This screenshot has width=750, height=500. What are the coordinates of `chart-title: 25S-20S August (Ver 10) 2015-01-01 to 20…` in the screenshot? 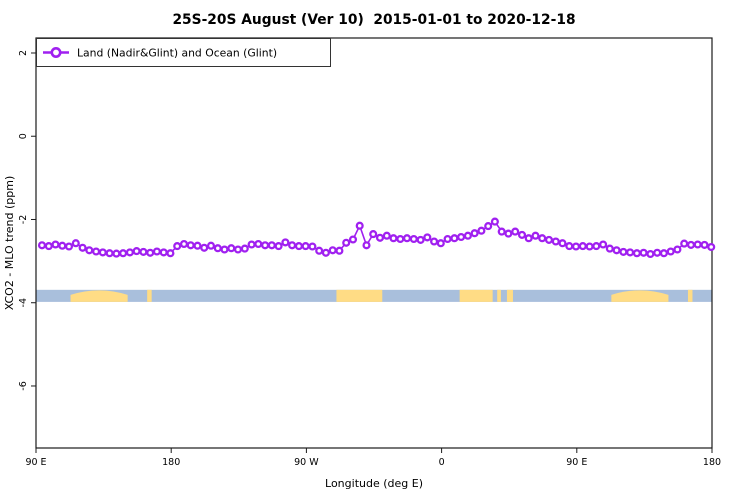 It's located at (373, 20).